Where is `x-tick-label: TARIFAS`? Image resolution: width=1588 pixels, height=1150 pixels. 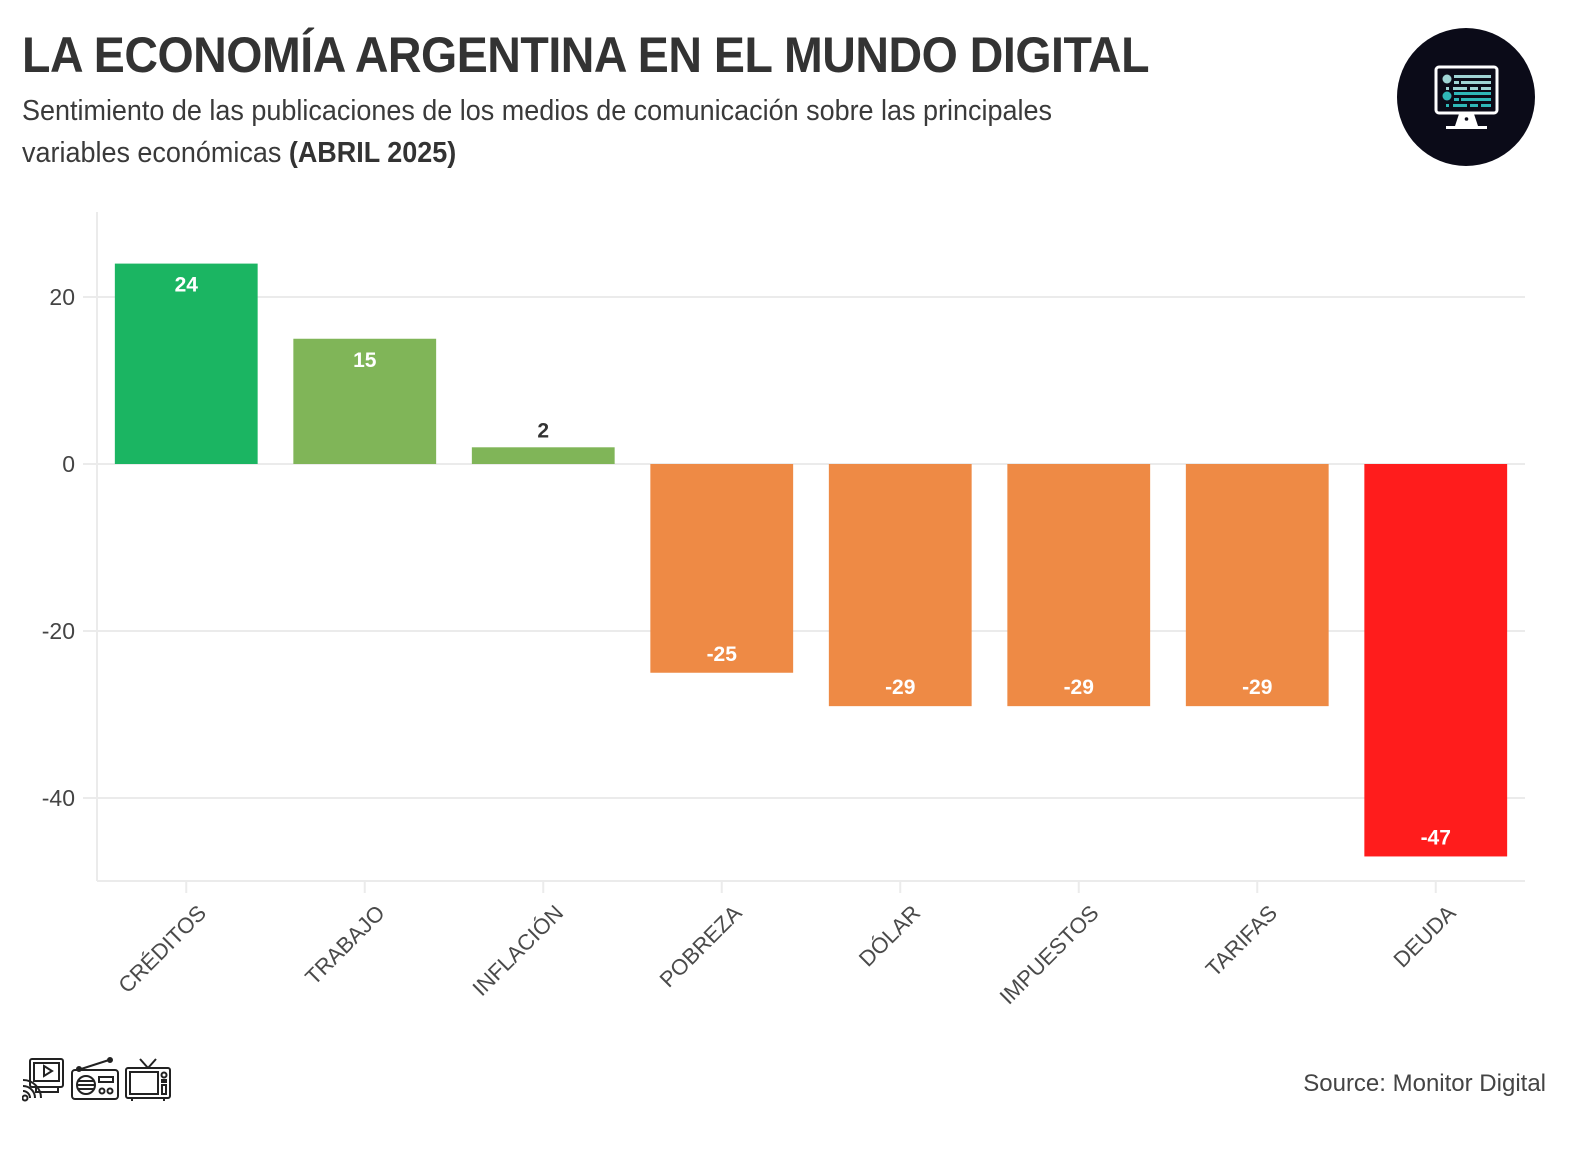 x-tick-label: TARIFAS is located at coordinates (1241, 940).